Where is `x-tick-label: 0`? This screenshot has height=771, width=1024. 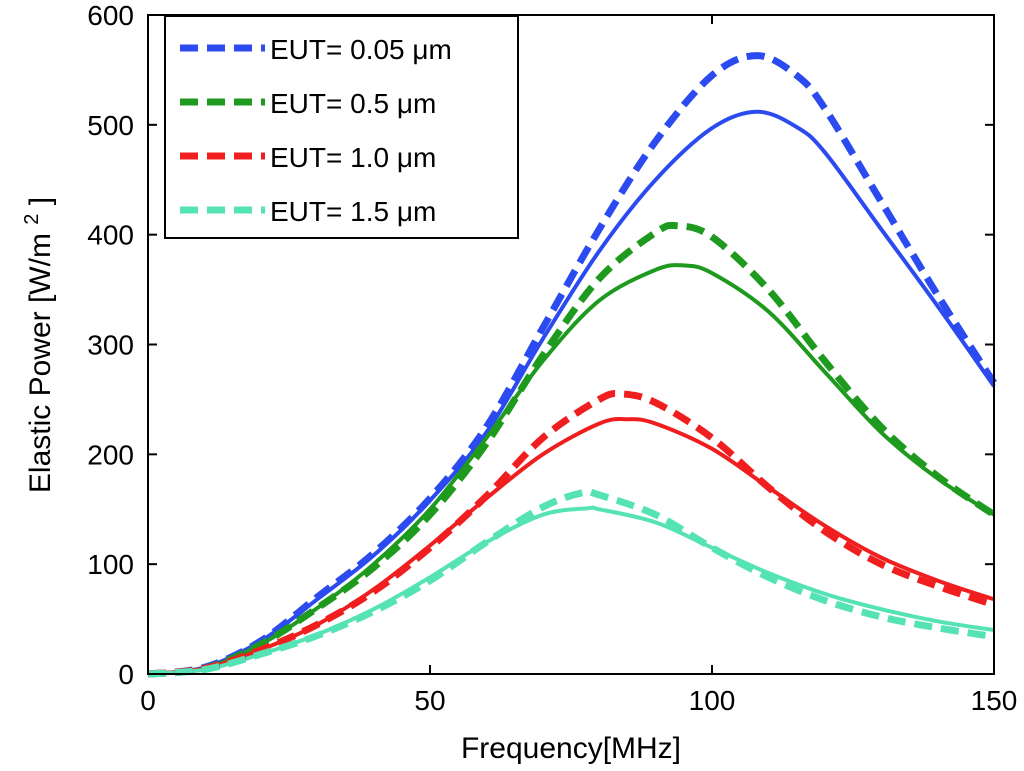
x-tick-label: 0 is located at coordinates (148, 700).